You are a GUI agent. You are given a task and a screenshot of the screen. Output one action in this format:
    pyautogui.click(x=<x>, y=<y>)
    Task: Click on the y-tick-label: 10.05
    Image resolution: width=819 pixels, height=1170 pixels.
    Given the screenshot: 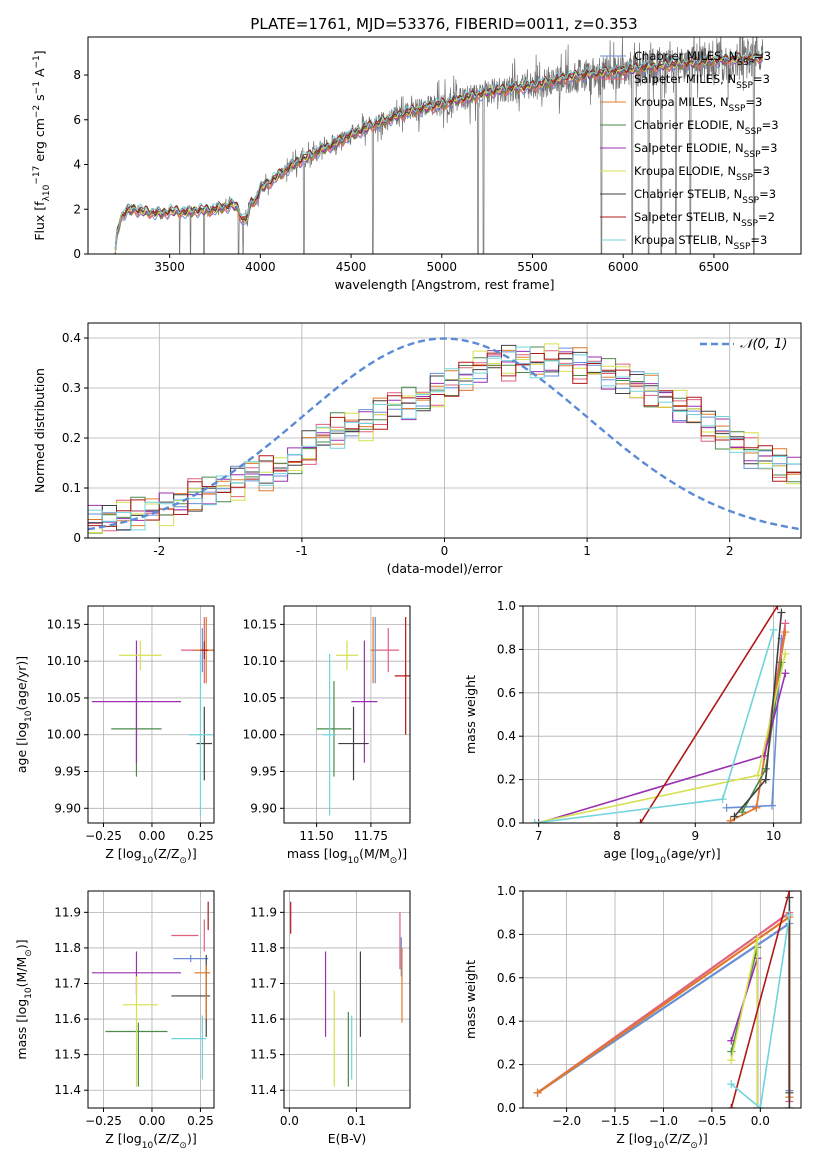 What is the action you would take?
    pyautogui.click(x=260, y=698)
    